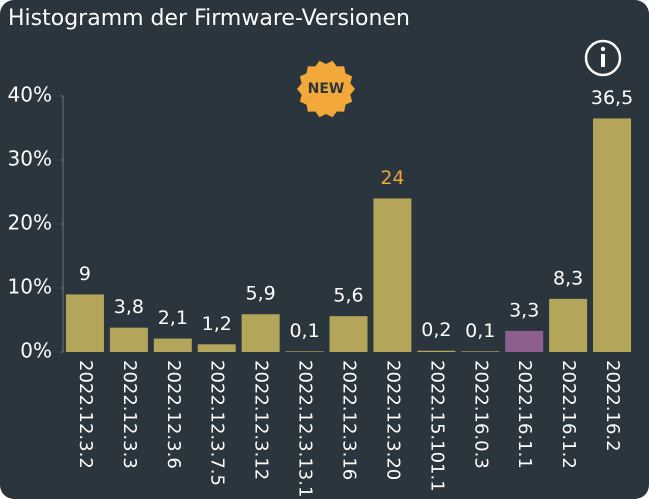  I want to click on x-tick-label: 2022.12.3.3, so click(129, 414).